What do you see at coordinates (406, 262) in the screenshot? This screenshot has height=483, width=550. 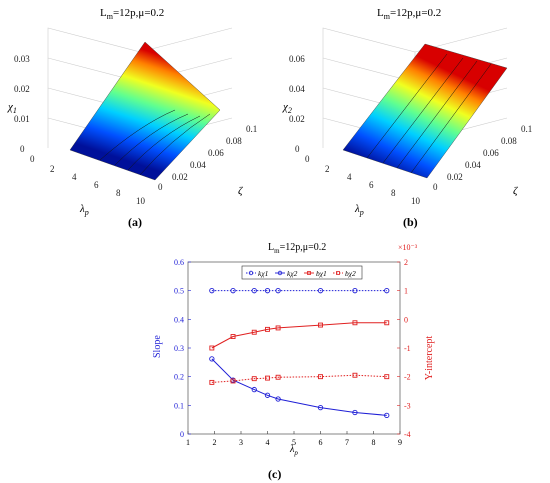 I see `y-right-tick-label: 2` at bounding box center [406, 262].